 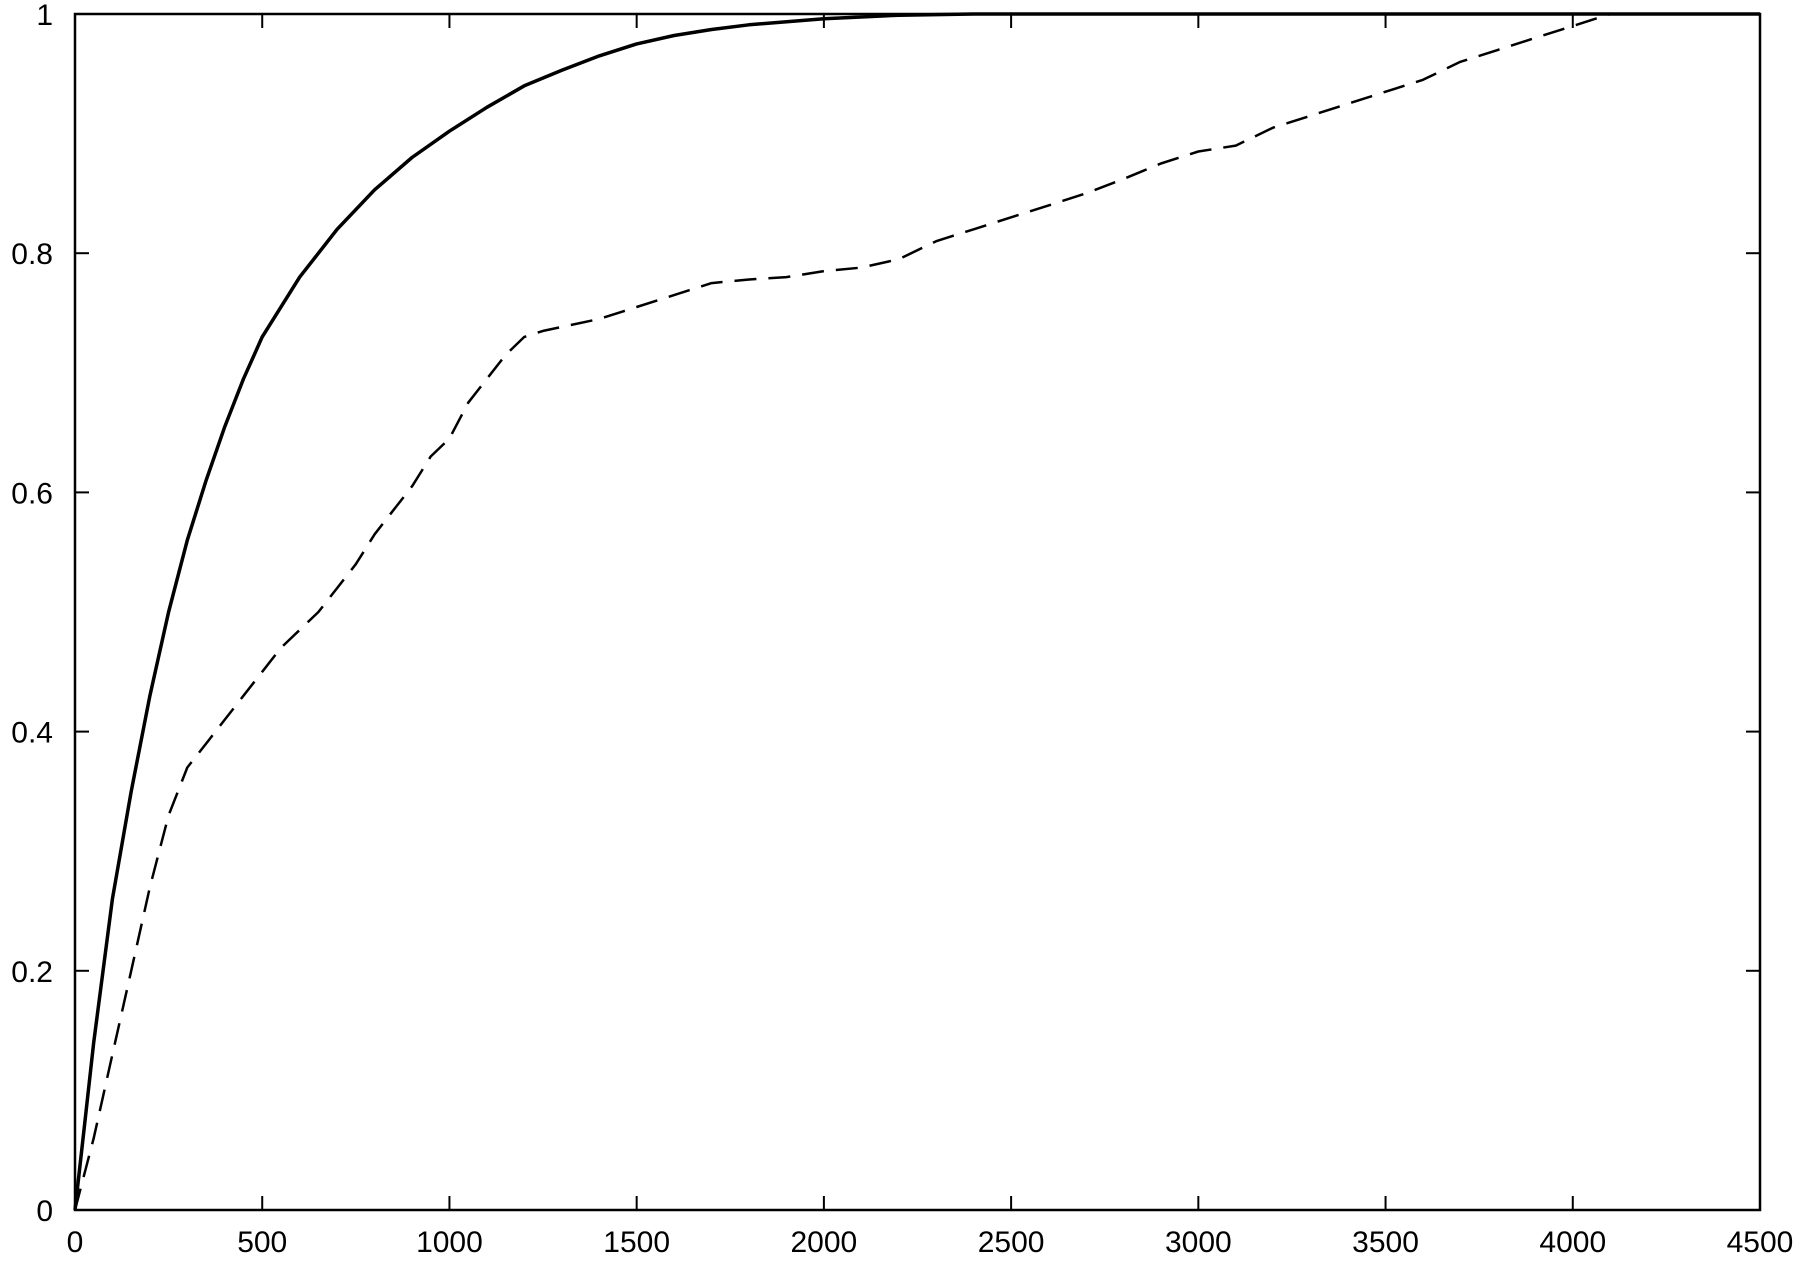 I want to click on y-tick-label: 1, so click(x=44, y=16).